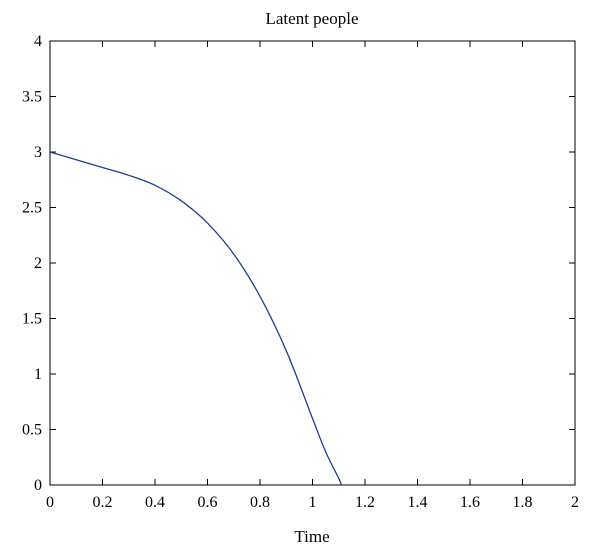  Describe the element at coordinates (32, 430) in the screenshot. I see `y-tick-label: 0.5` at that location.